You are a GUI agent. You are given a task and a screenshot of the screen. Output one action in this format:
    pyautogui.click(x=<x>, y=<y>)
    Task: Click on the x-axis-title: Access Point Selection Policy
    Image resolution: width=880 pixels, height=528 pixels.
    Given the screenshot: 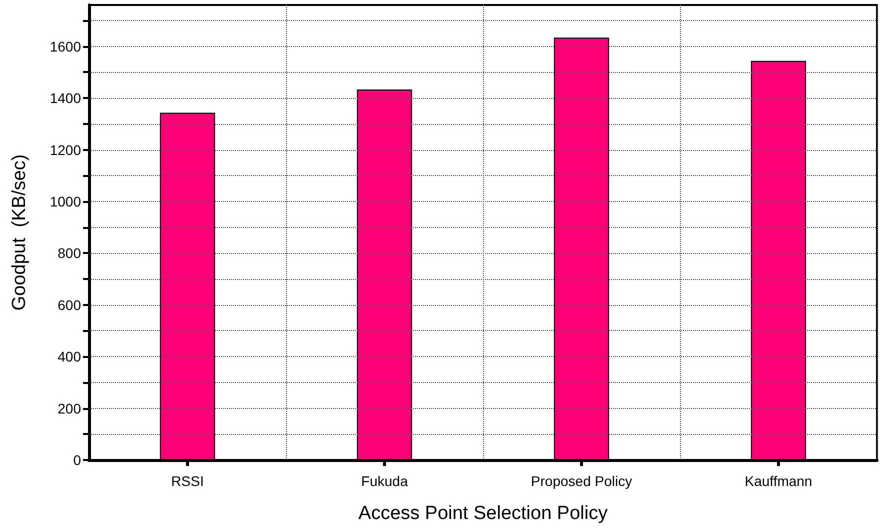 What is the action you would take?
    pyautogui.click(x=483, y=513)
    